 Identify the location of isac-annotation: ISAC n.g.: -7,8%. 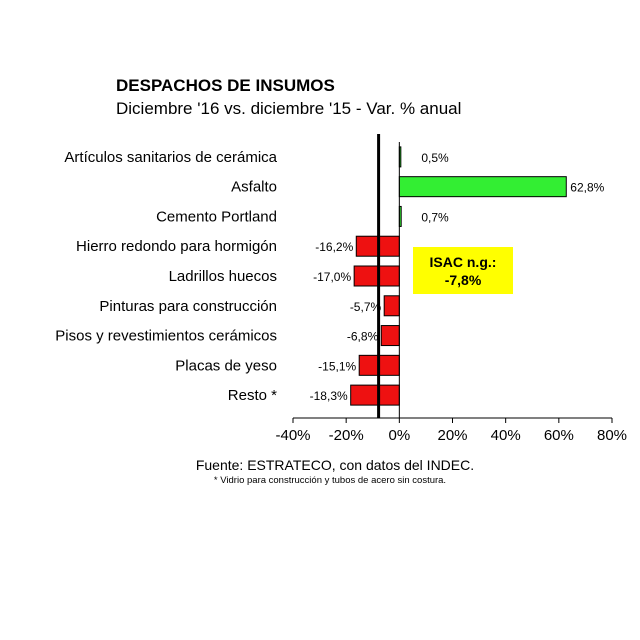
(463, 270).